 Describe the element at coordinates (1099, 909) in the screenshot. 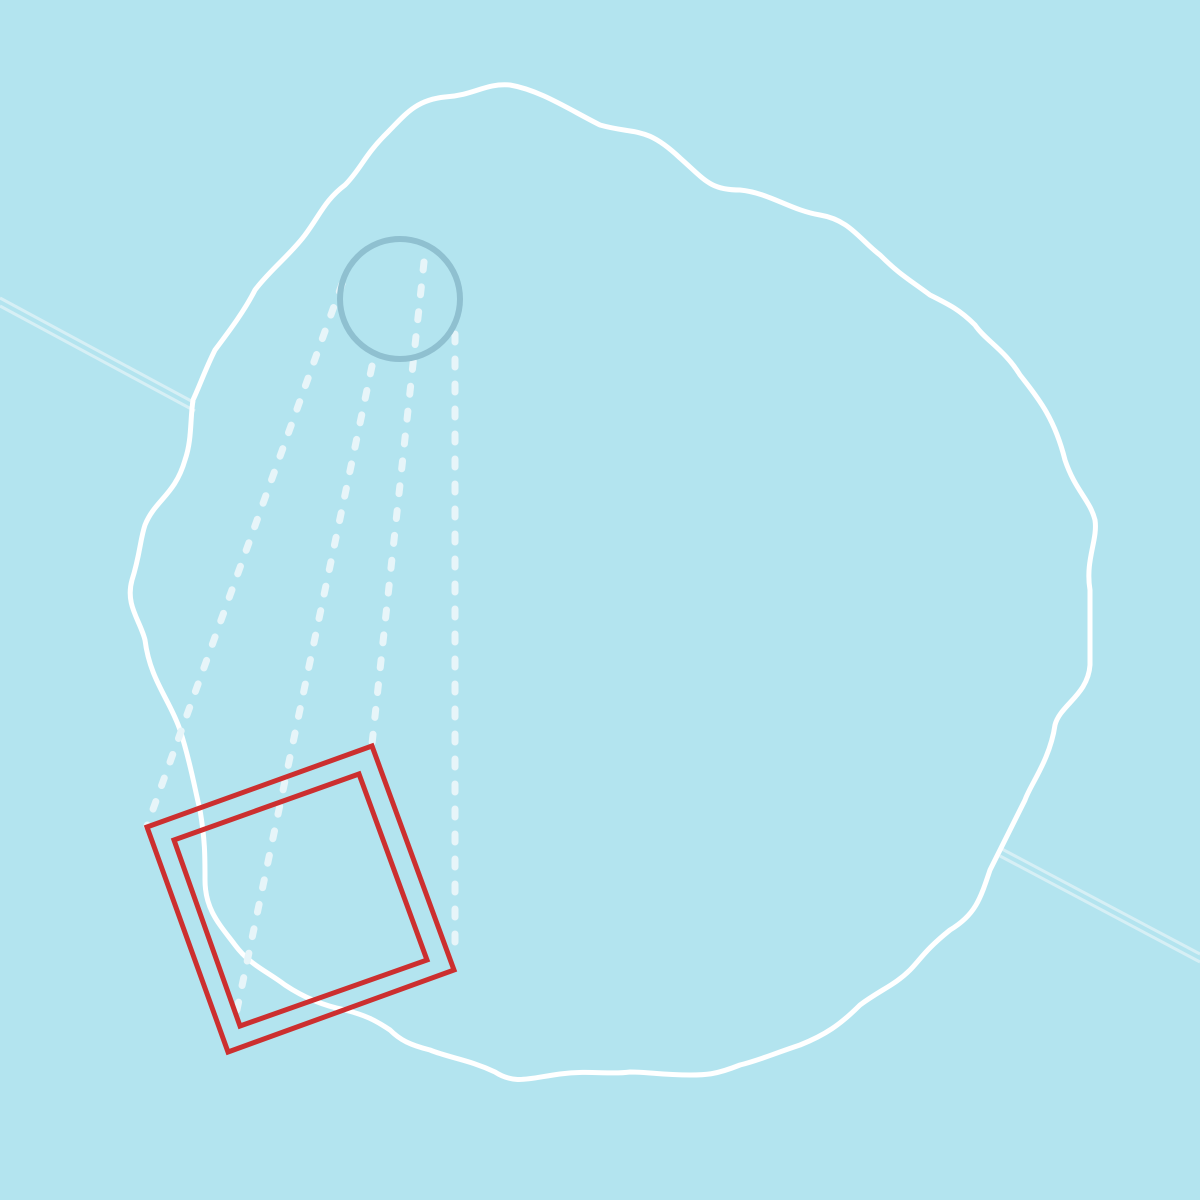

I see `road-segment-right-b` at that location.